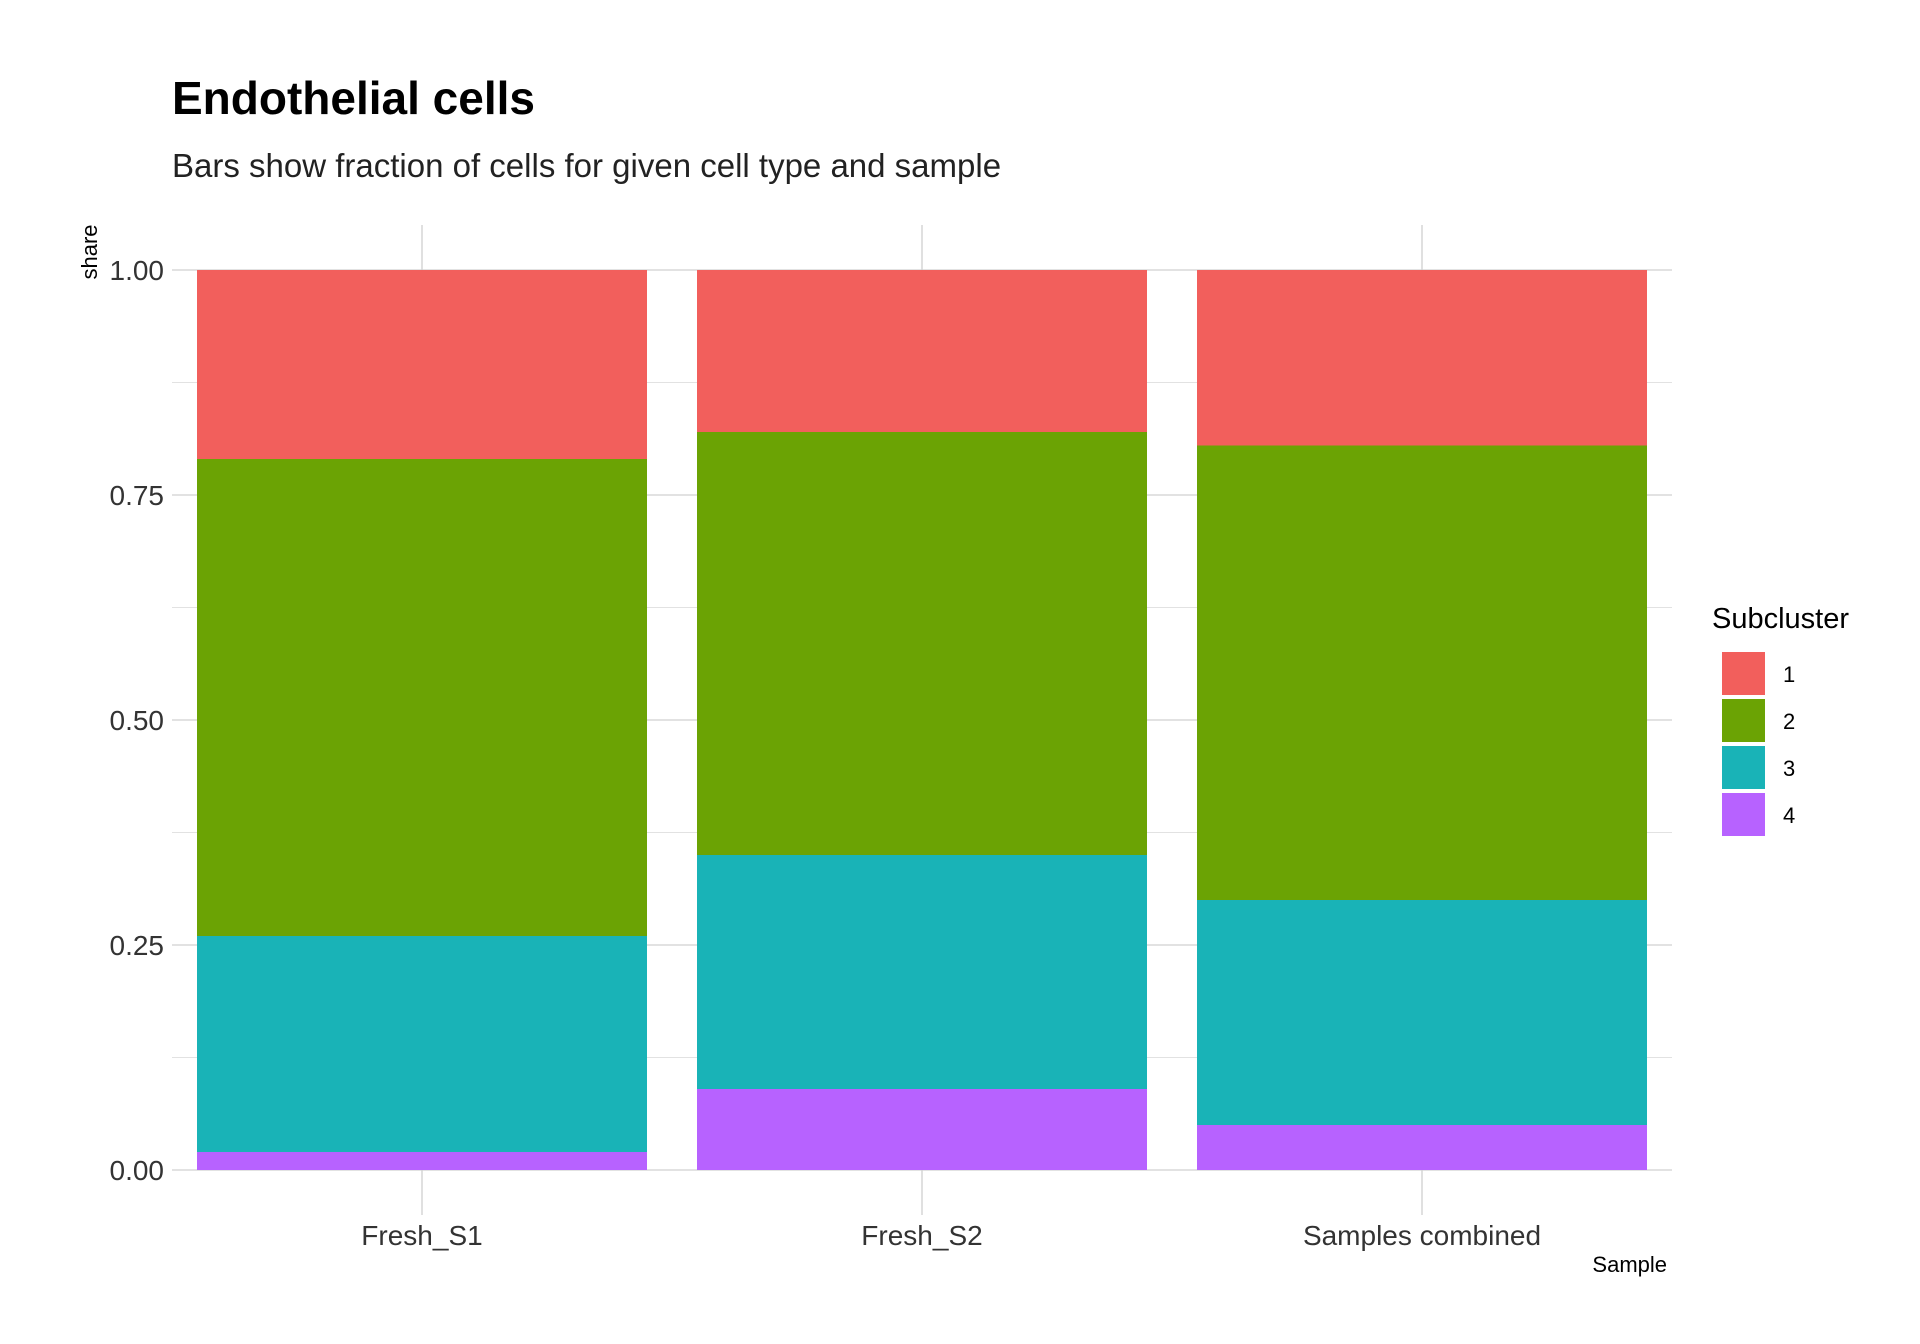 This screenshot has width=1920, height=1344. Describe the element at coordinates (1789, 721) in the screenshot. I see `legend-label-2: 2` at that location.